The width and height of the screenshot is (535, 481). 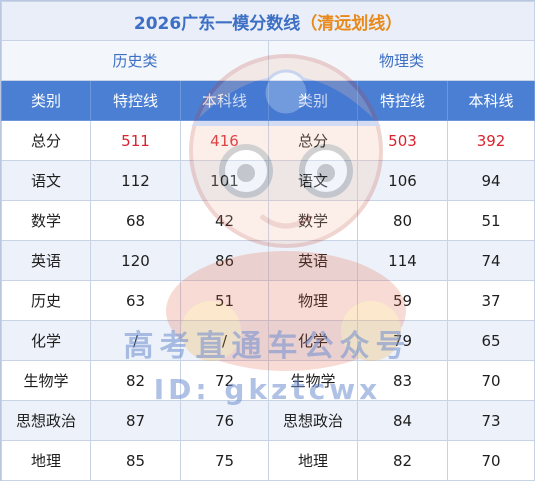 What do you see at coordinates (402, 100) in the screenshot?
I see `col-header-special-physics: 特控线` at bounding box center [402, 100].